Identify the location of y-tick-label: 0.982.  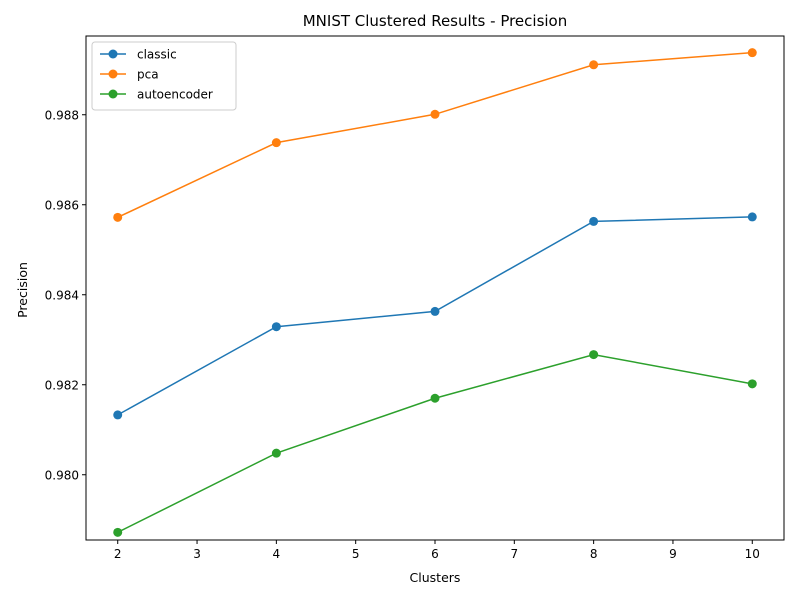
(62, 385).